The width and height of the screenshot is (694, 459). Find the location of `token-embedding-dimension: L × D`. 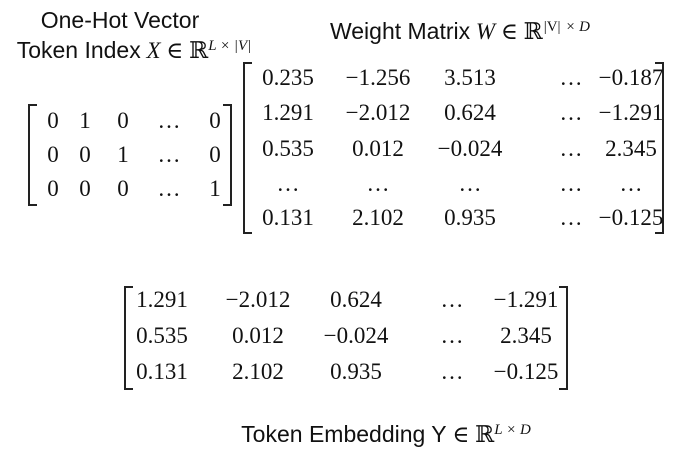

token-embedding-dimension: L × D is located at coordinates (512, 429).